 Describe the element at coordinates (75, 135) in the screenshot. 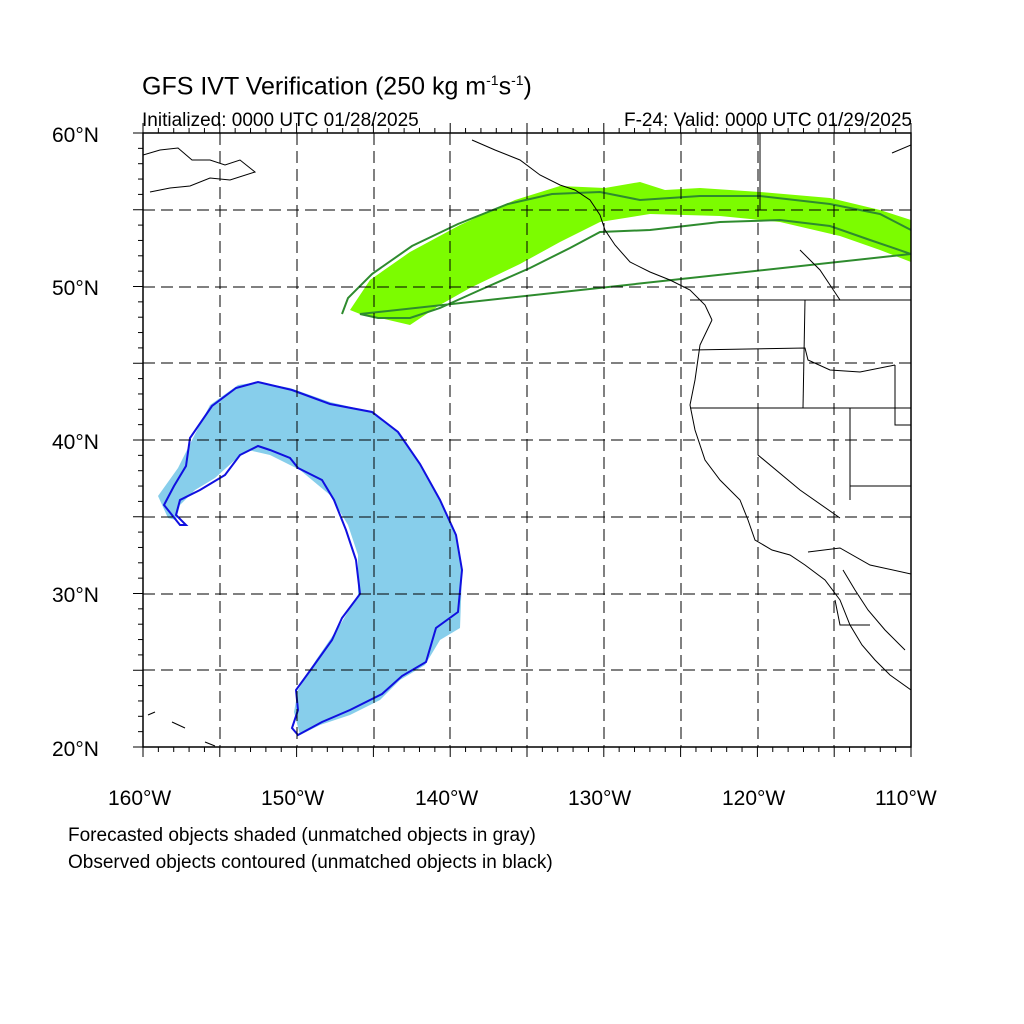

I see `lat-label-60n: 60°N` at that location.